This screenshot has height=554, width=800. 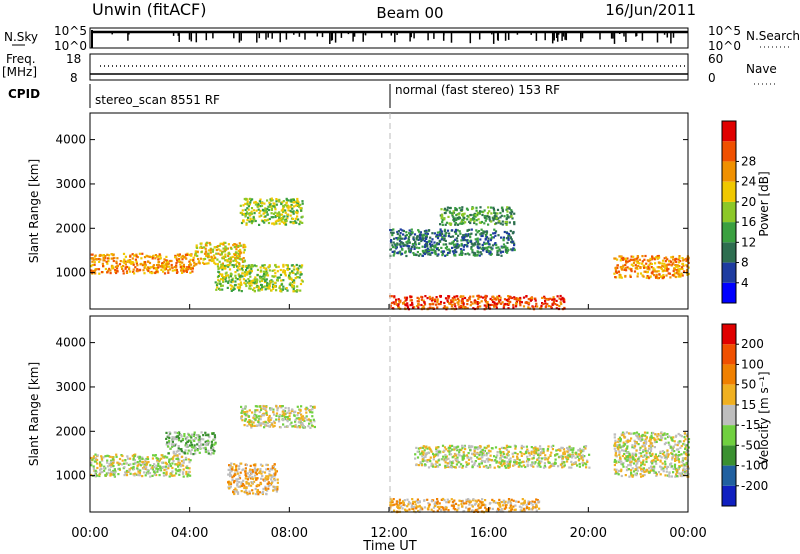 What do you see at coordinates (70, 184) in the screenshot?
I see `y-tick-label: 3000` at bounding box center [70, 184].